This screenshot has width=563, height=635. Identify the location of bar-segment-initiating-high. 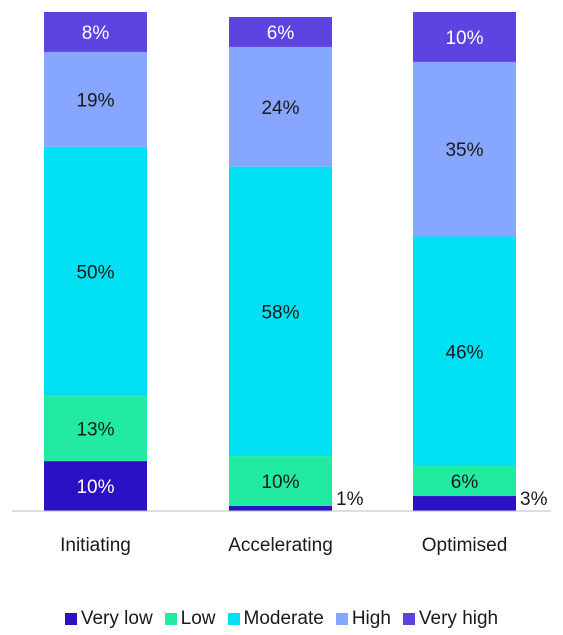
(95, 99).